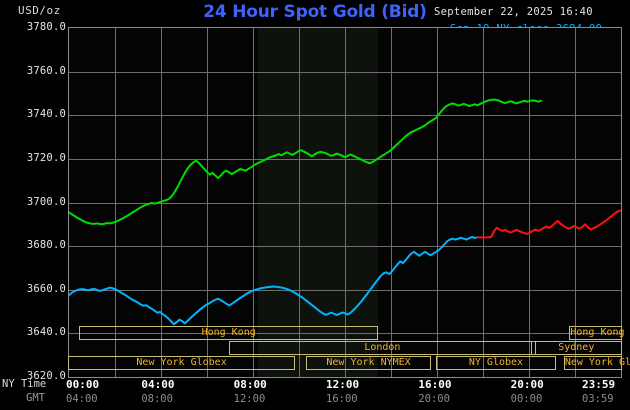 This screenshot has width=630, height=410. Describe the element at coordinates (46, 288) in the screenshot. I see `y-axis-tick-label: 3660.0` at that location.